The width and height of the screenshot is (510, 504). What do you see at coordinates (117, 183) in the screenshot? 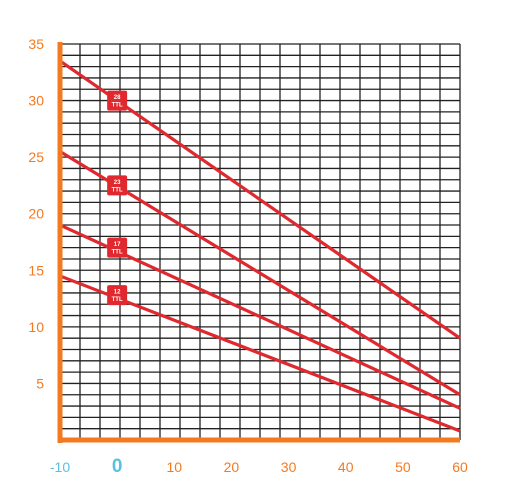
I see `series-badge-label-top: 23` at bounding box center [117, 183].